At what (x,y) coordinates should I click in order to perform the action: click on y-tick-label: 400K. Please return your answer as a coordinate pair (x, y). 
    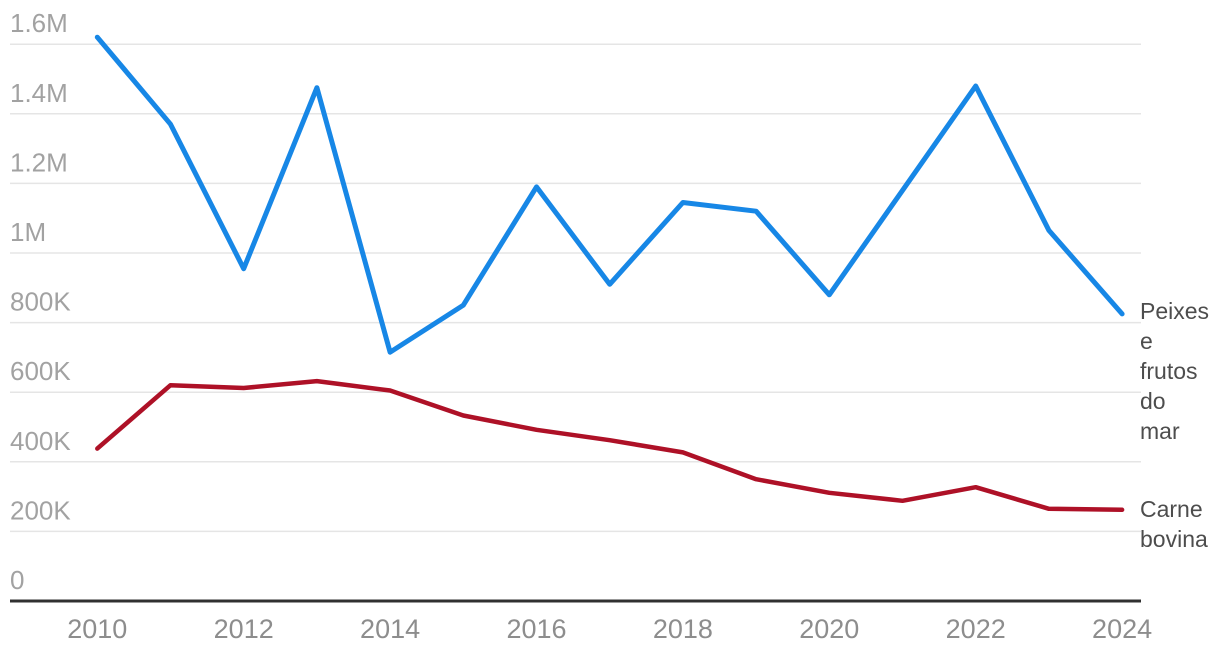
    Looking at the image, I should click on (40, 441).